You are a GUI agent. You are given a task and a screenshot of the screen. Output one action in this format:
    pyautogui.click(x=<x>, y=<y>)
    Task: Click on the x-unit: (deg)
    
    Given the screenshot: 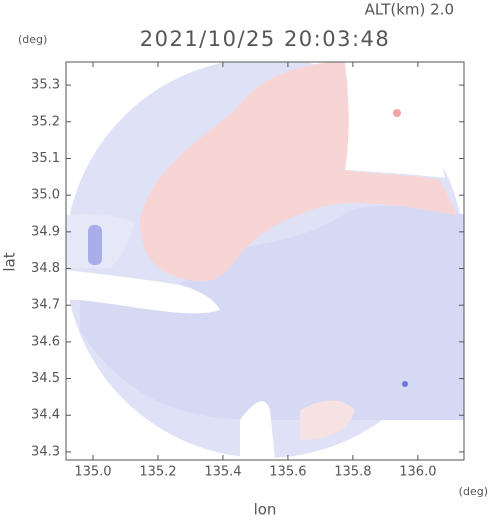 What is the action you would take?
    pyautogui.click(x=473, y=491)
    